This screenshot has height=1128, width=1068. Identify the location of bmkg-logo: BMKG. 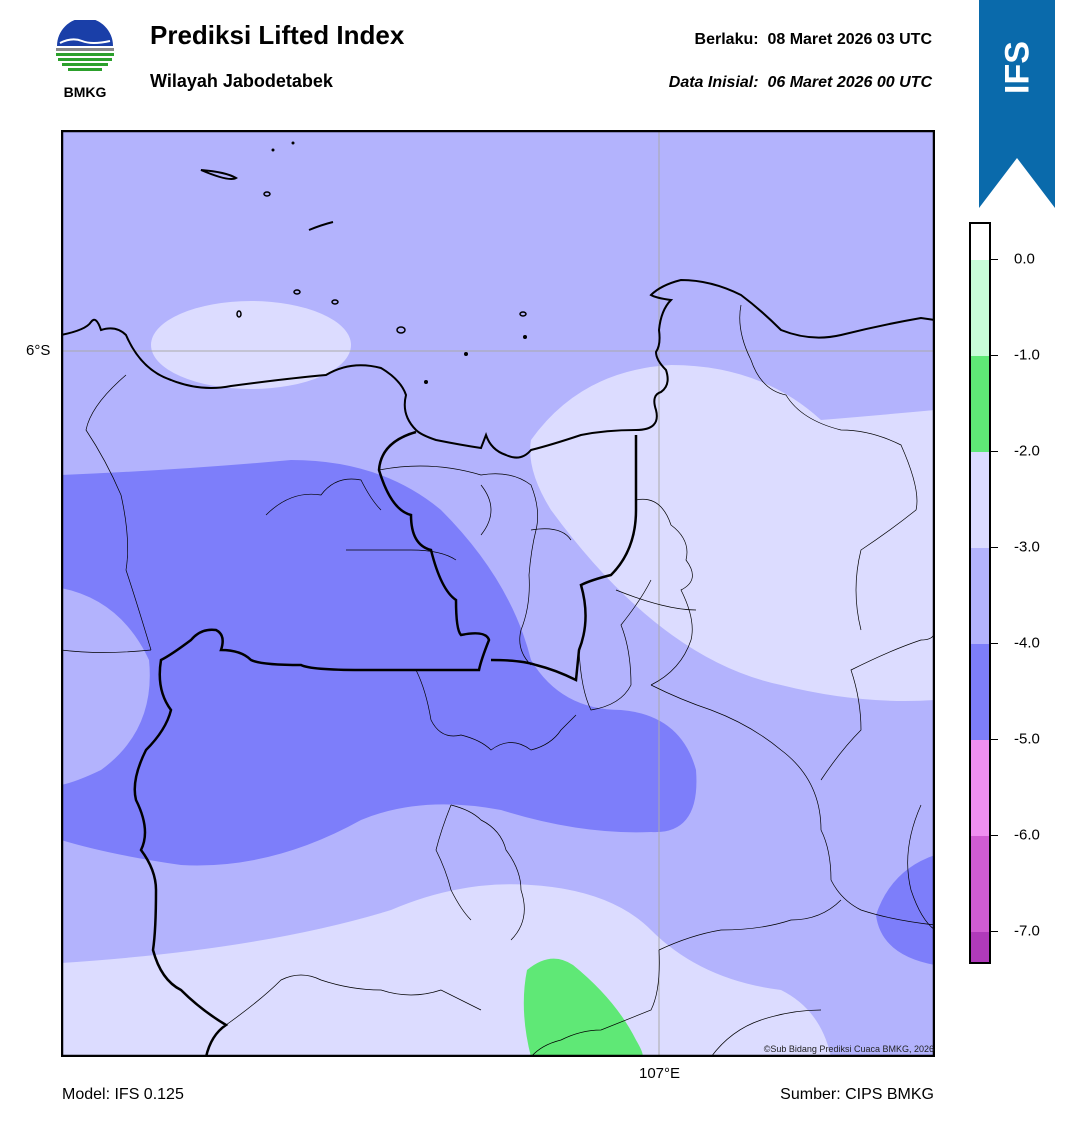
(85, 60).